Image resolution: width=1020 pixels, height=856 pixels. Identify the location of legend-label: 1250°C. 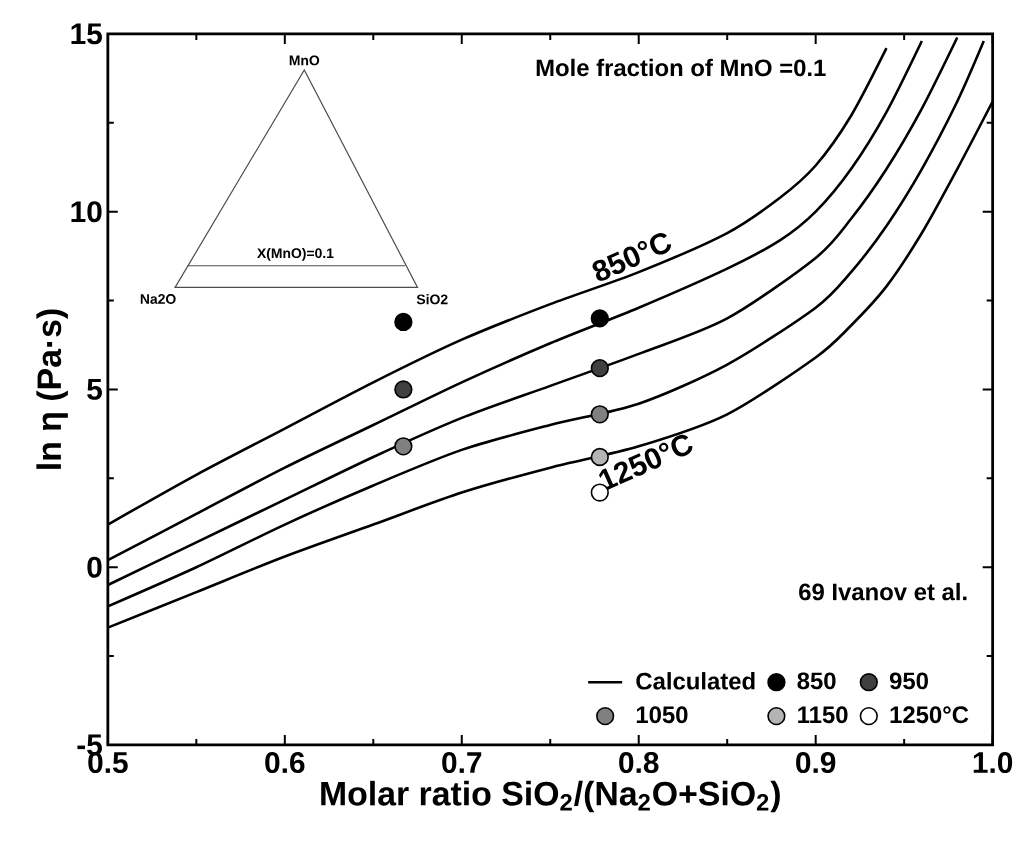
(929, 714).